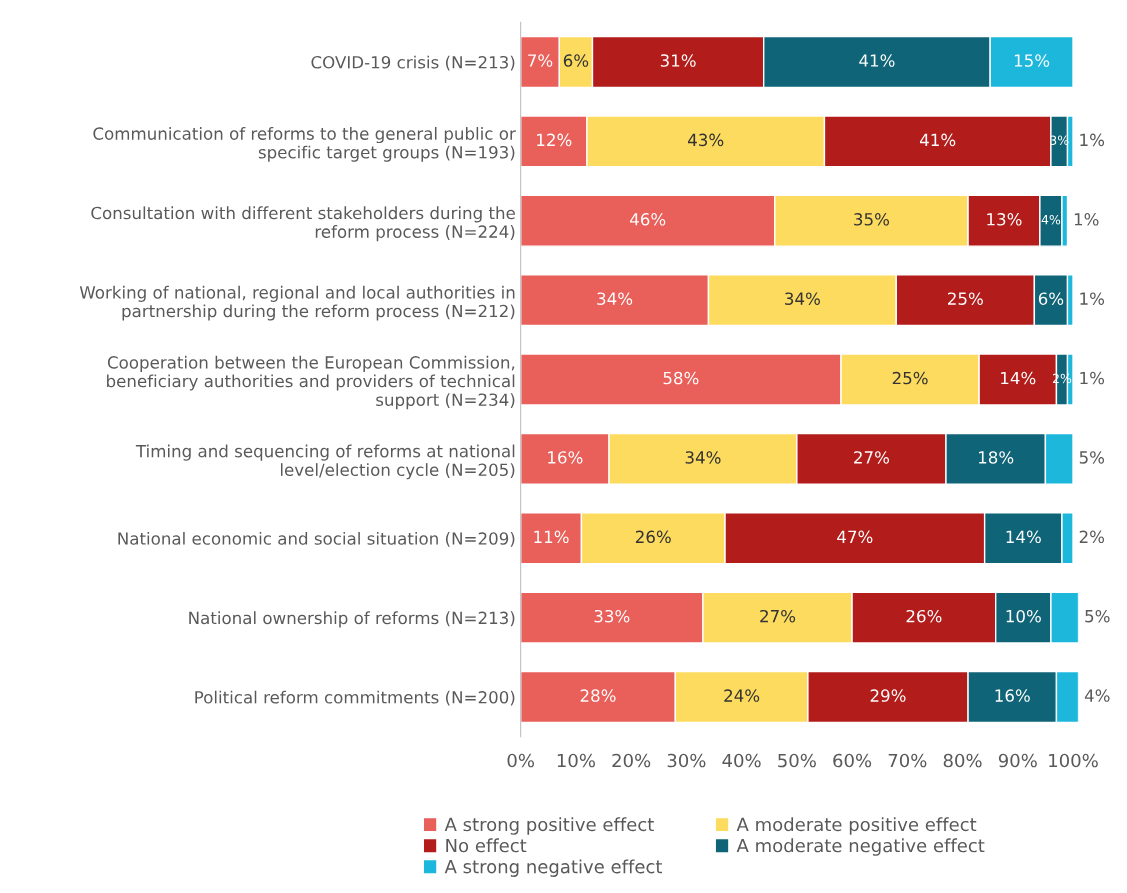 This screenshot has height=893, width=1127. I want to click on data-label: 47%, so click(855, 537).